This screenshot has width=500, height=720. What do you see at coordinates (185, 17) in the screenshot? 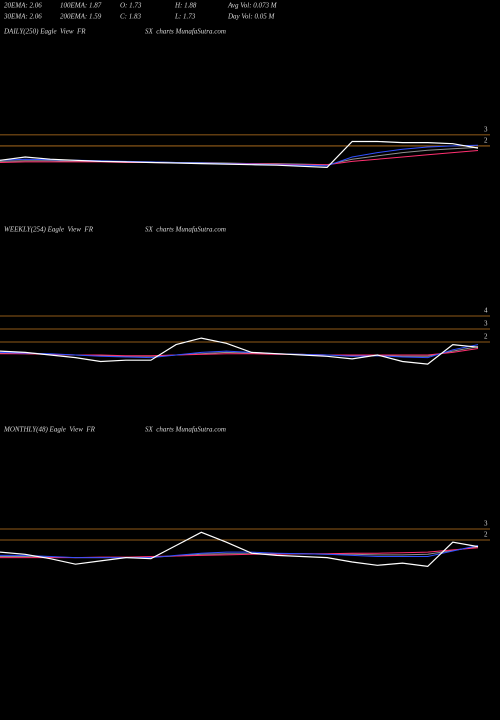
I see `header-stat: L: 1.73` at bounding box center [185, 17].